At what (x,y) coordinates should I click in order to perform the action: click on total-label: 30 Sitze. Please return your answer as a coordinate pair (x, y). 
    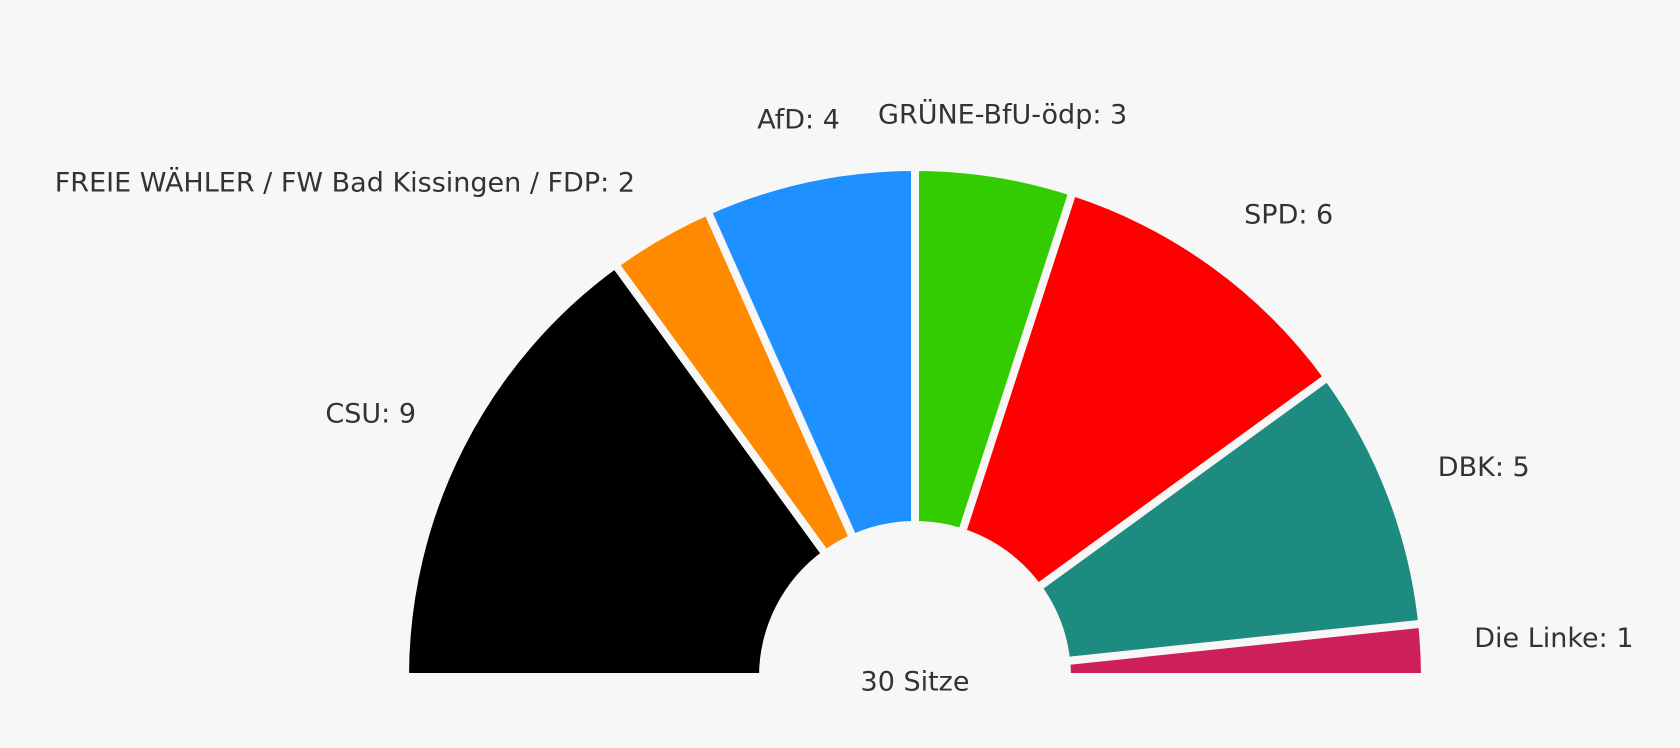
    Looking at the image, I should click on (915, 682).